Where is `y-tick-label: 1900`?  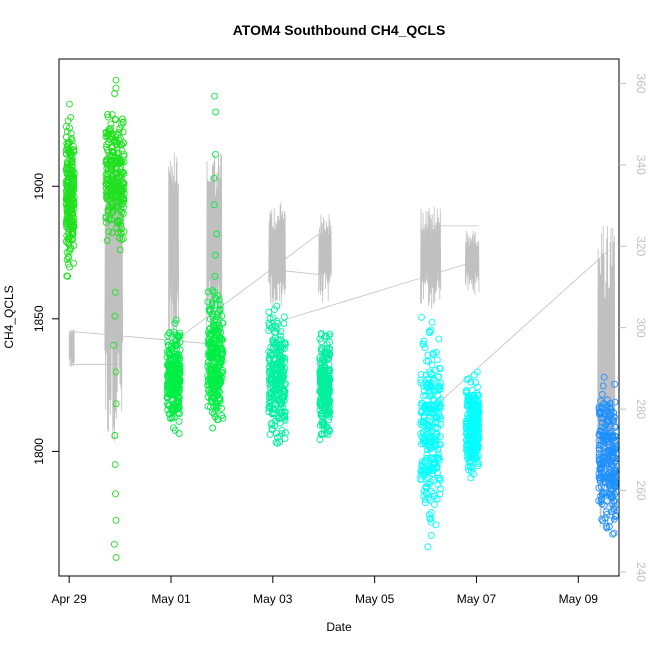 y-tick-label: 1900 is located at coordinates (39, 186).